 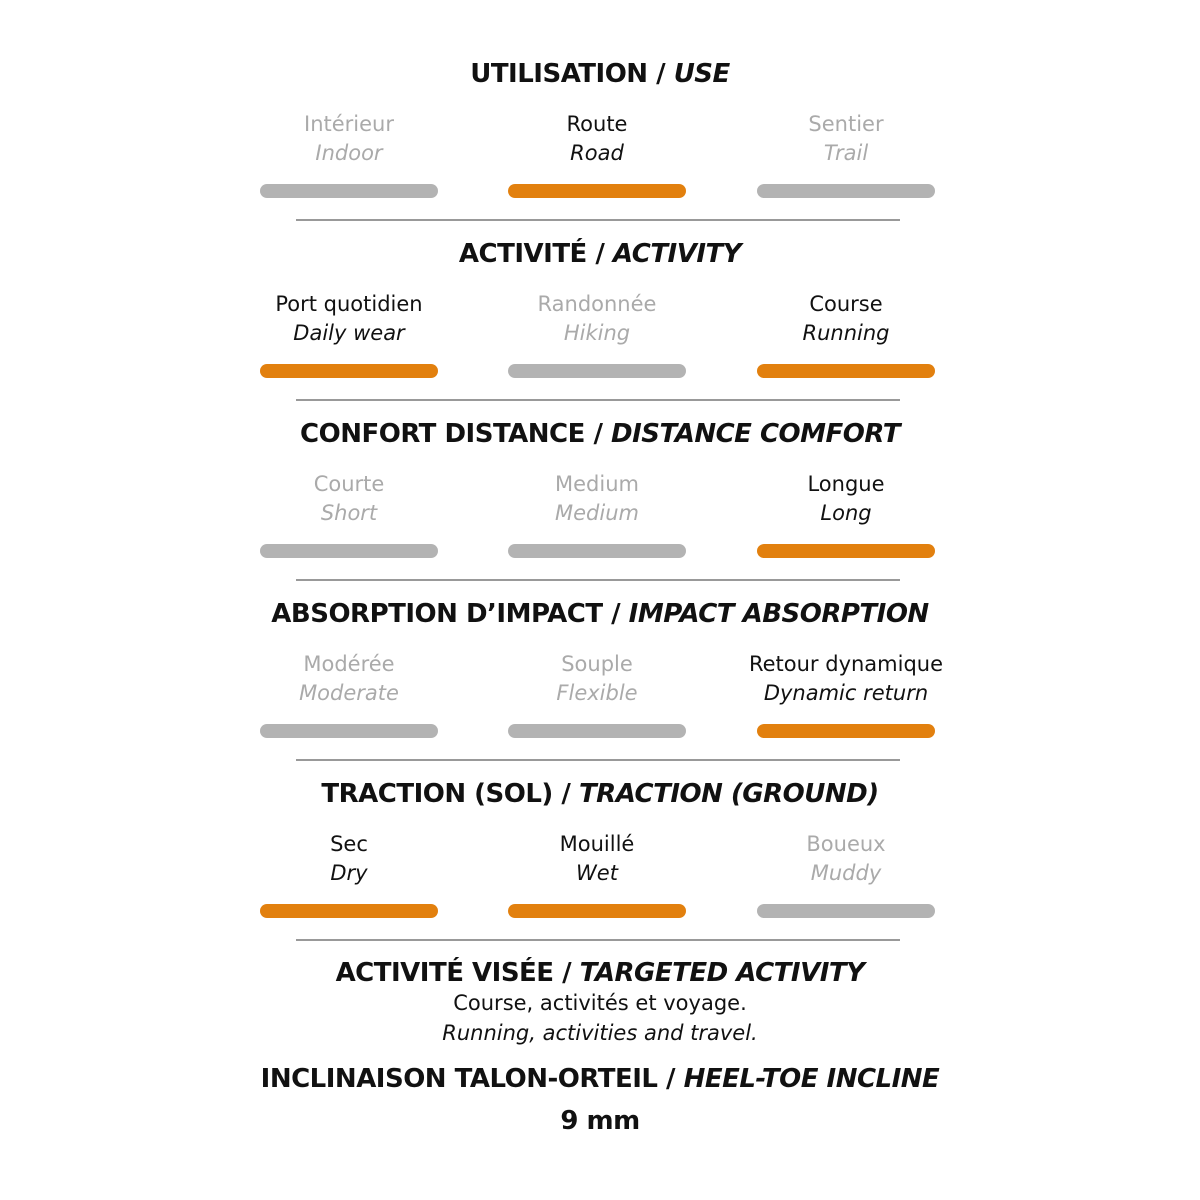 What do you see at coordinates (597, 679) in the screenshot?
I see `option-label: Souple Flexible` at bounding box center [597, 679].